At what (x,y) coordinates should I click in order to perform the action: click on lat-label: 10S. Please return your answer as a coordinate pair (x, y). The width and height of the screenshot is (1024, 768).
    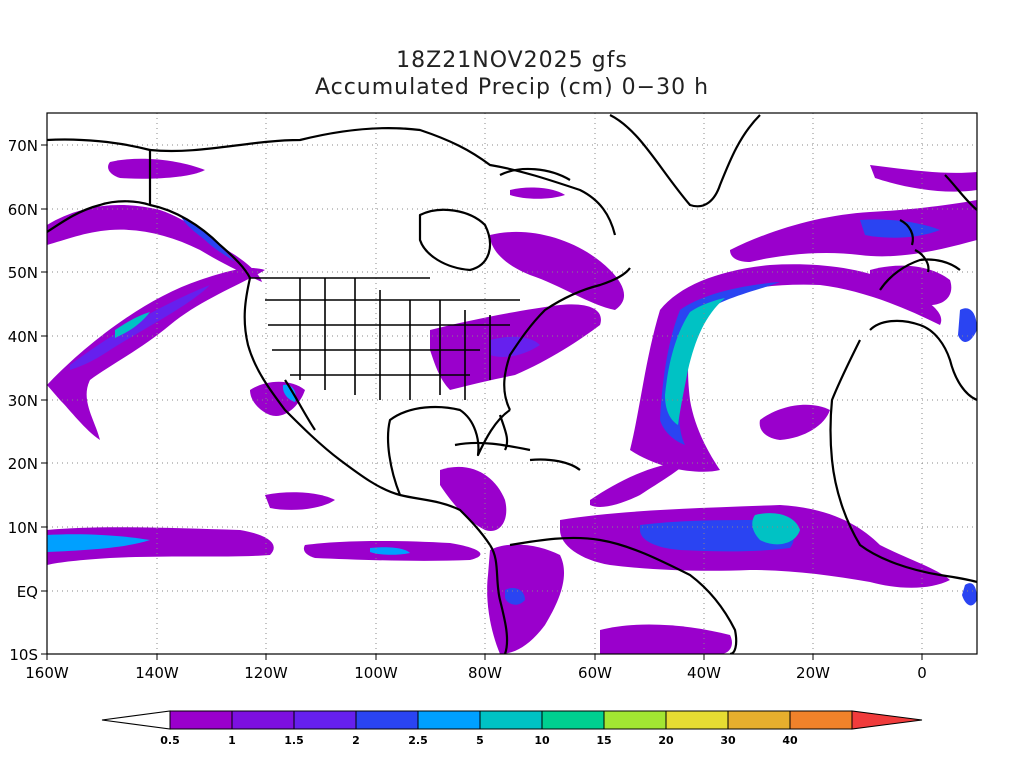
    Looking at the image, I should click on (23, 655).